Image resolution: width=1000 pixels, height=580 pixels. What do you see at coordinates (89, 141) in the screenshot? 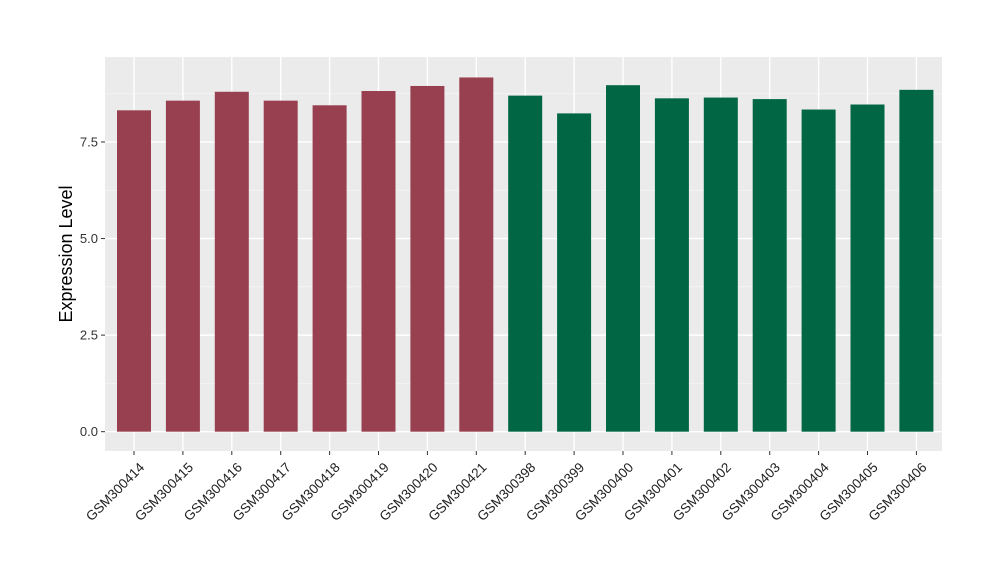
I see `y-tick-label: 7.5` at bounding box center [89, 141].